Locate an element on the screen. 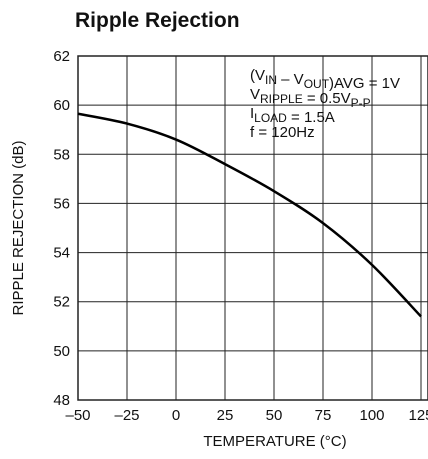 The height and width of the screenshot is (459, 428). annotation: (VIN – VOUT)AVG = 1V is located at coordinates (325, 79).